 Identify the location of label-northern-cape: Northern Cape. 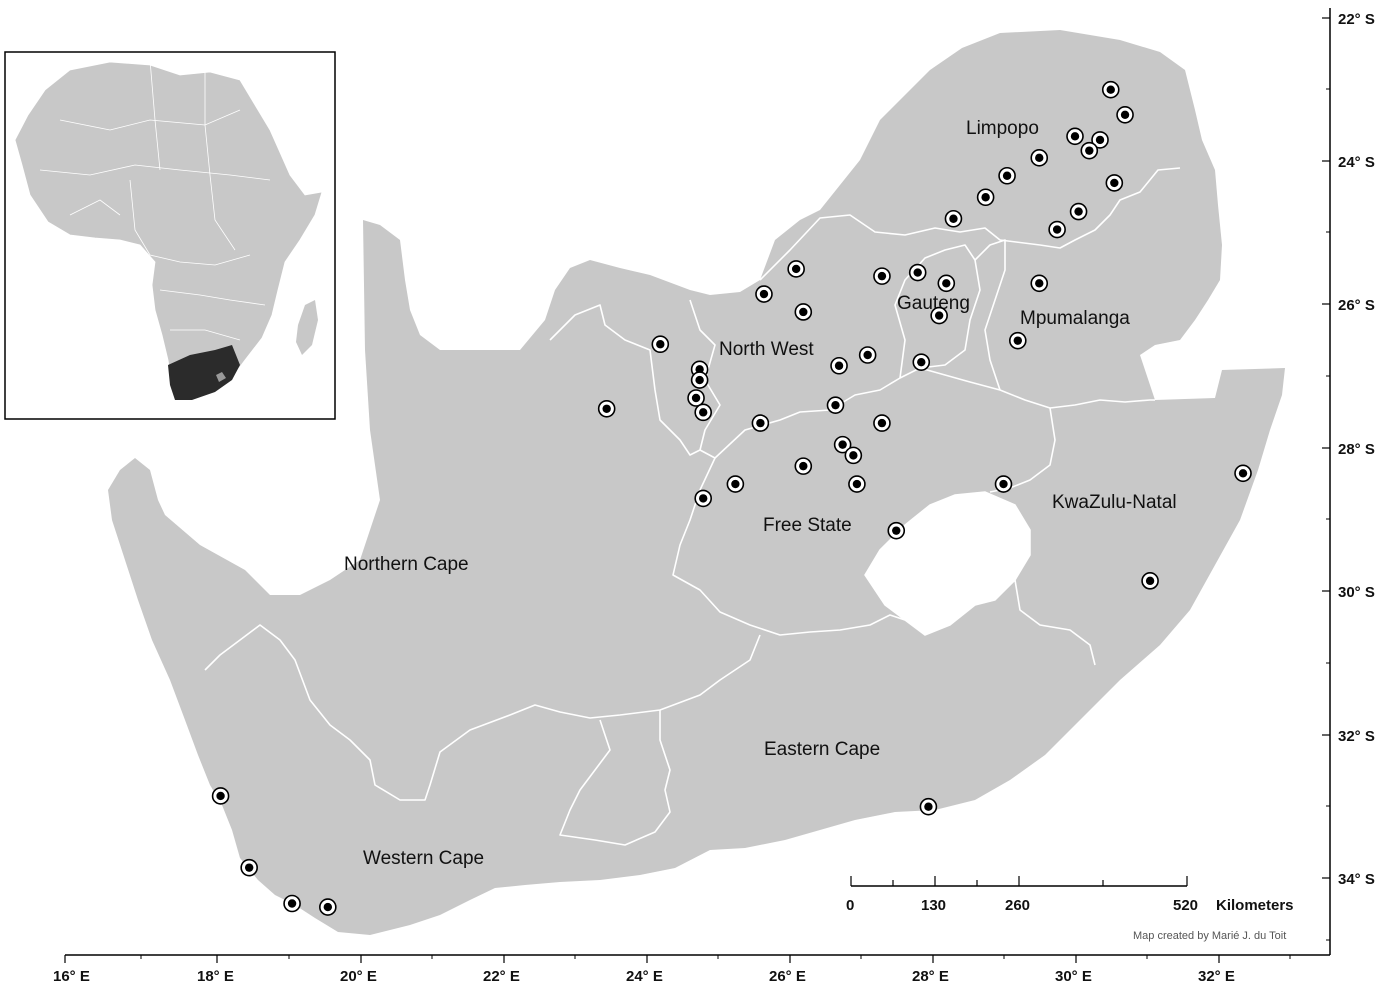
(406, 564).